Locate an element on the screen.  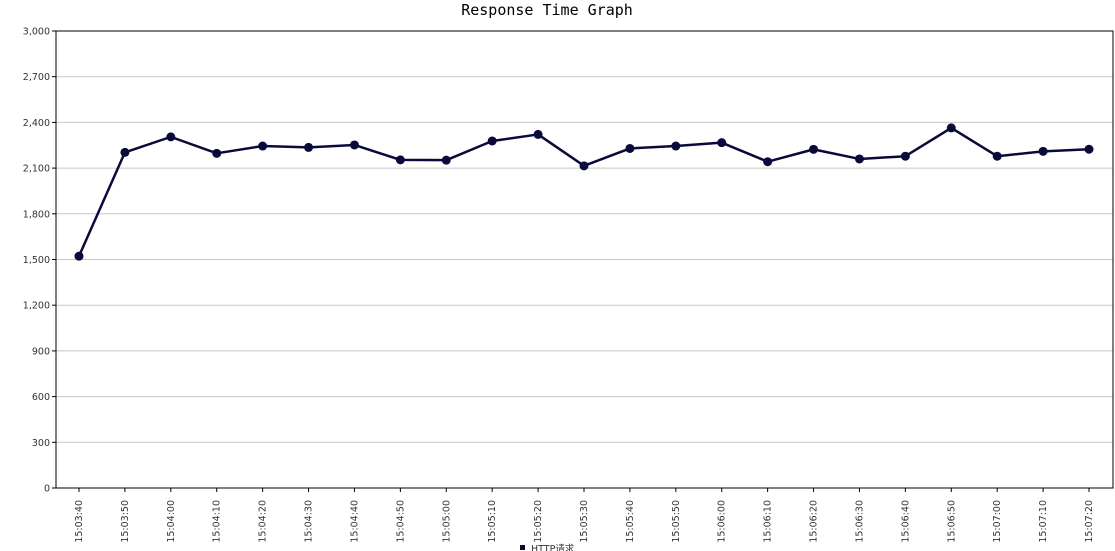
x-tick-label: 15:07:10 is located at coordinates (1043, 521).